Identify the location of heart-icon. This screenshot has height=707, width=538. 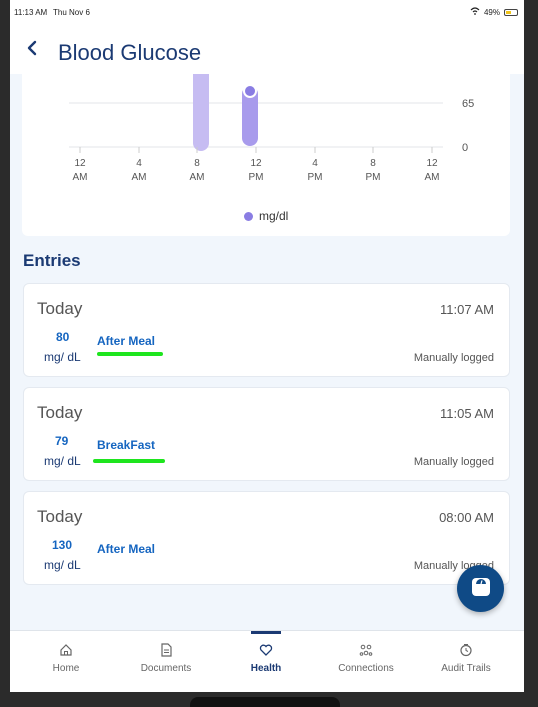
(266, 650).